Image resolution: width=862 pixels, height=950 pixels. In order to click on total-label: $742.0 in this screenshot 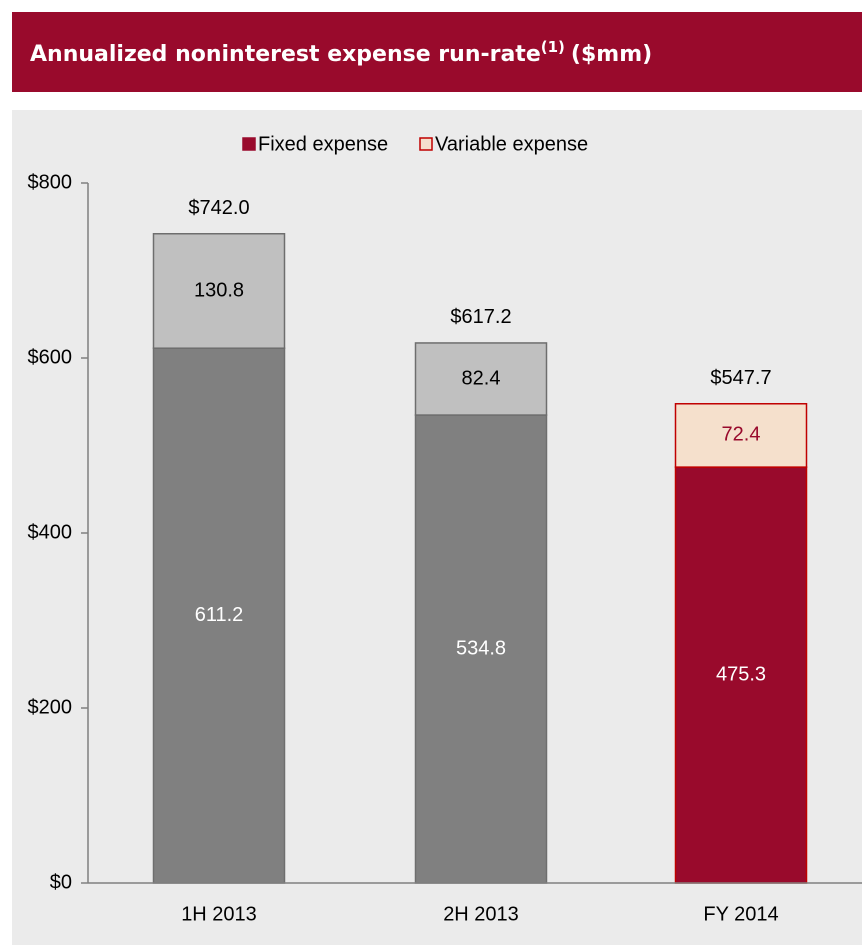, I will do `click(218, 208)`.